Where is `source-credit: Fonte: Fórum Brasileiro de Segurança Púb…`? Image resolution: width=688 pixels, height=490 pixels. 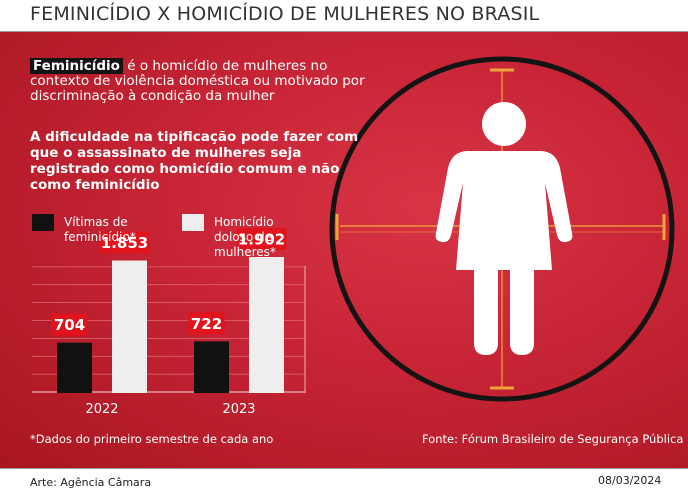
source-credit: Fonte: Fórum Brasileiro de Segurança Púb… is located at coordinates (553, 439).